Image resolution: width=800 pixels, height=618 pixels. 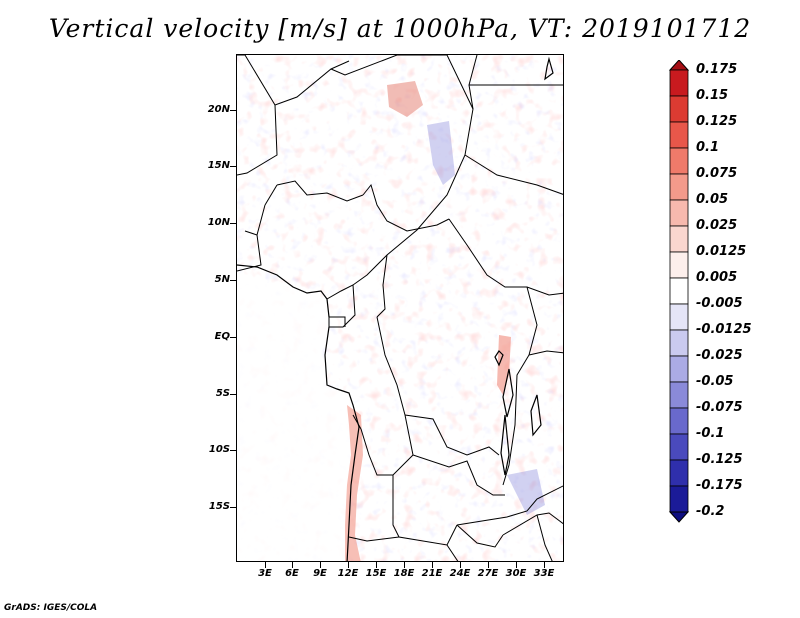 I want to click on lakes, so click(x=524, y=266).